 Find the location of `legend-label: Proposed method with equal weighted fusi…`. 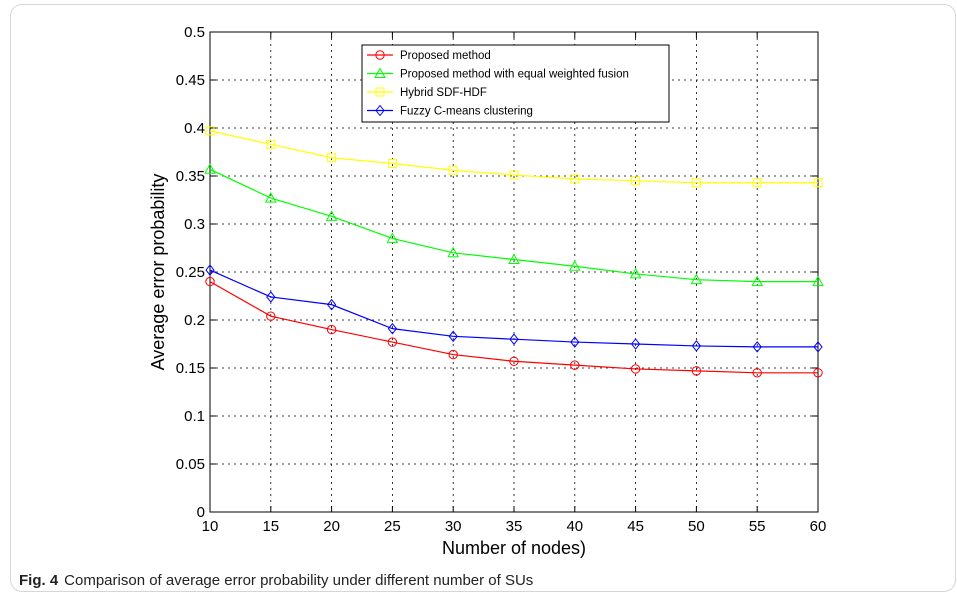

legend-label: Proposed method with equal weighted fusi… is located at coordinates (514, 75).